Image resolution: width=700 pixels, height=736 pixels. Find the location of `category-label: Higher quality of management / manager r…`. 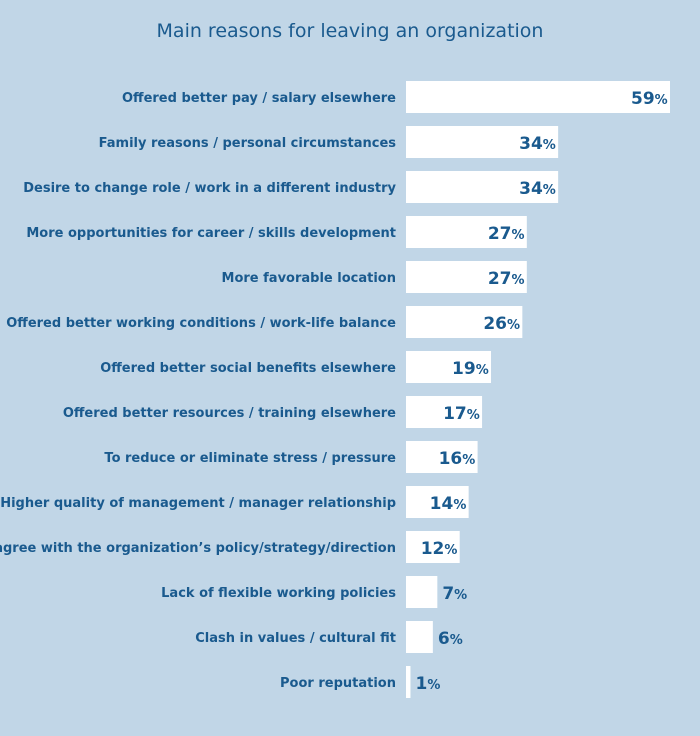

category-label: Higher quality of management / manager r… is located at coordinates (198, 503).